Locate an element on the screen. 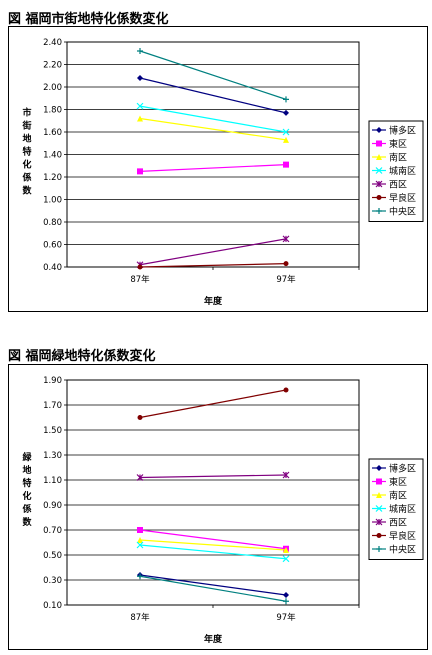  chart2-legend-label: 博多区 is located at coordinates (402, 469).